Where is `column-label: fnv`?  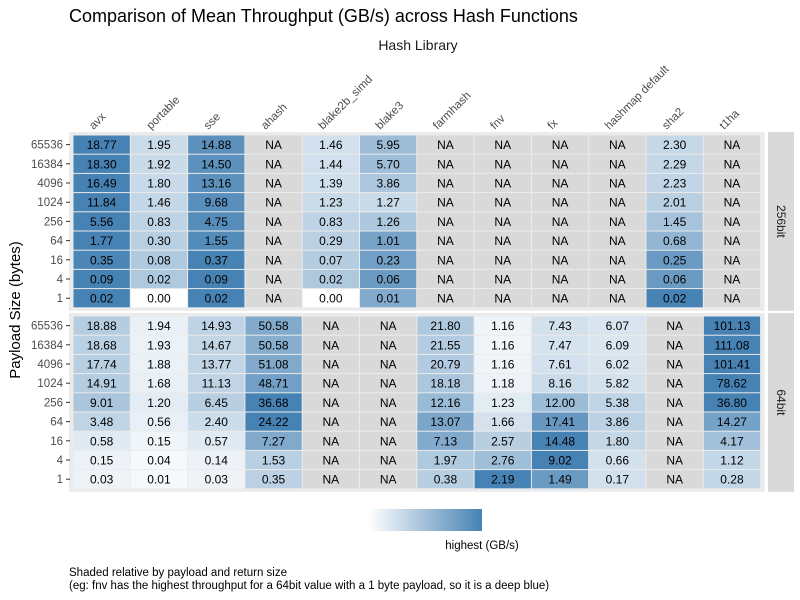 column-label: fnv is located at coordinates (498, 123).